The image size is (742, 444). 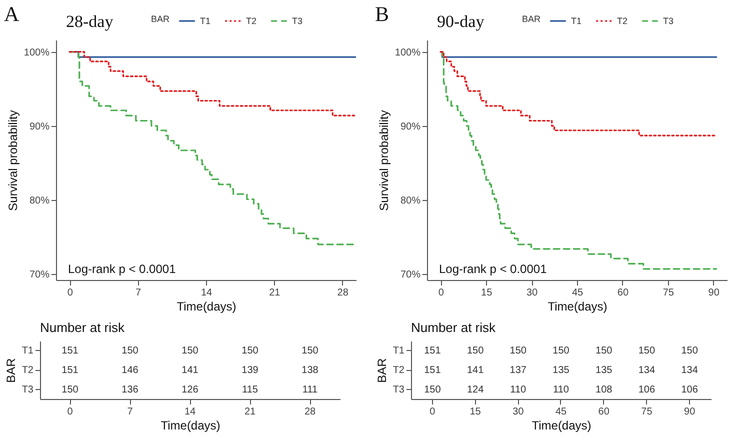 What do you see at coordinates (130, 390) in the screenshot?
I see `data-label: 136` at bounding box center [130, 390].